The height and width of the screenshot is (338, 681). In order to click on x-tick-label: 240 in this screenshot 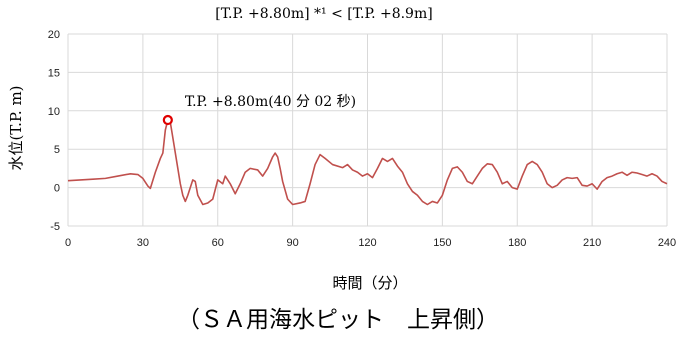, I will do `click(667, 243)`.